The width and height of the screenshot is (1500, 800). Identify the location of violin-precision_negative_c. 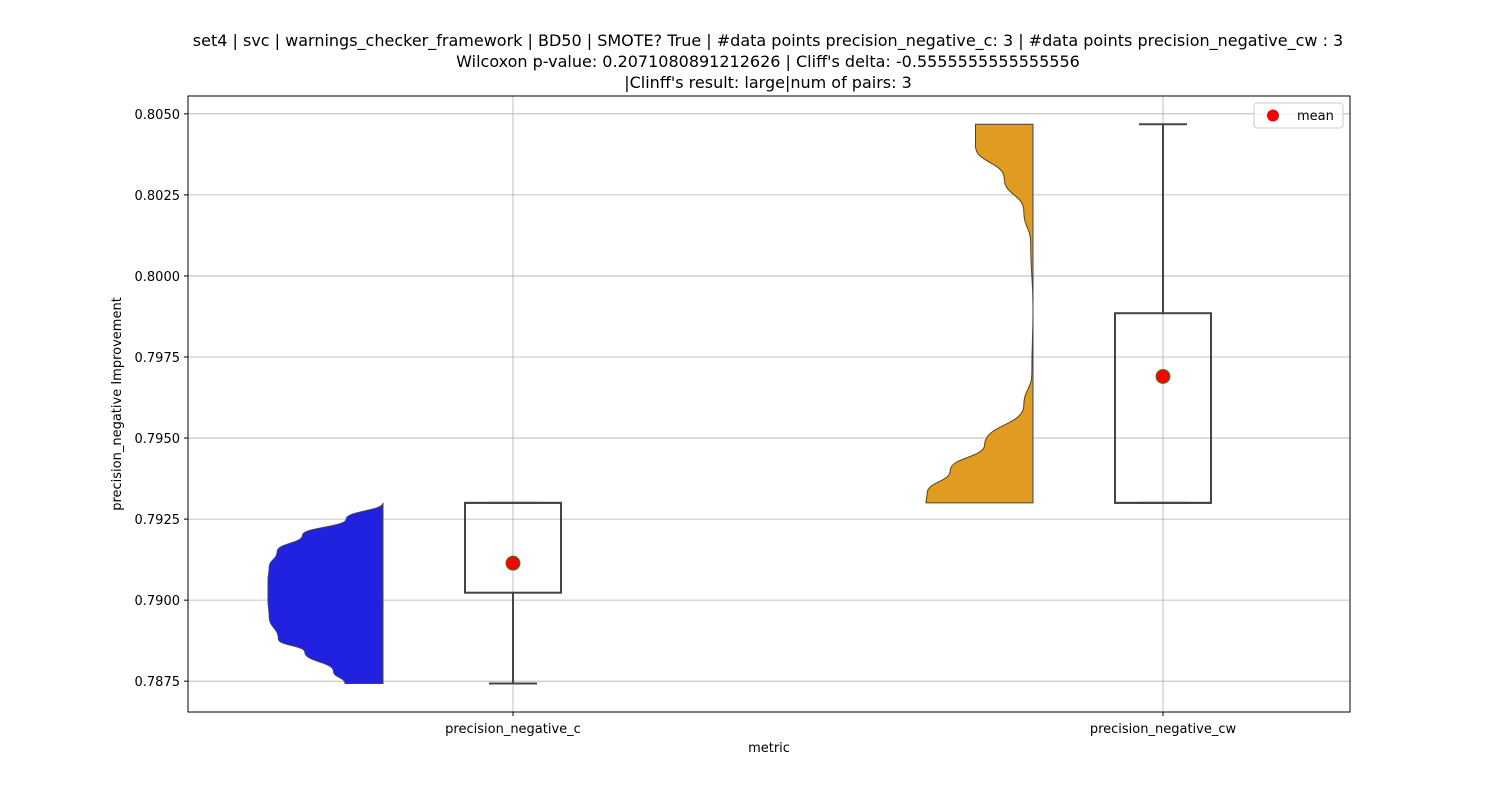
(325, 593).